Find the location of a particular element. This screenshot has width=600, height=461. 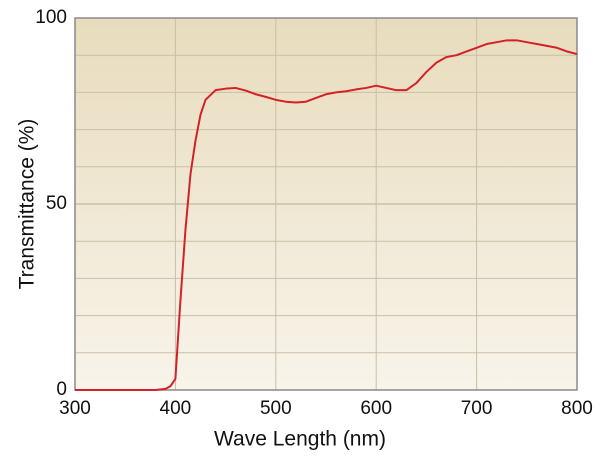

x-tick-label: 800 is located at coordinates (577, 408).